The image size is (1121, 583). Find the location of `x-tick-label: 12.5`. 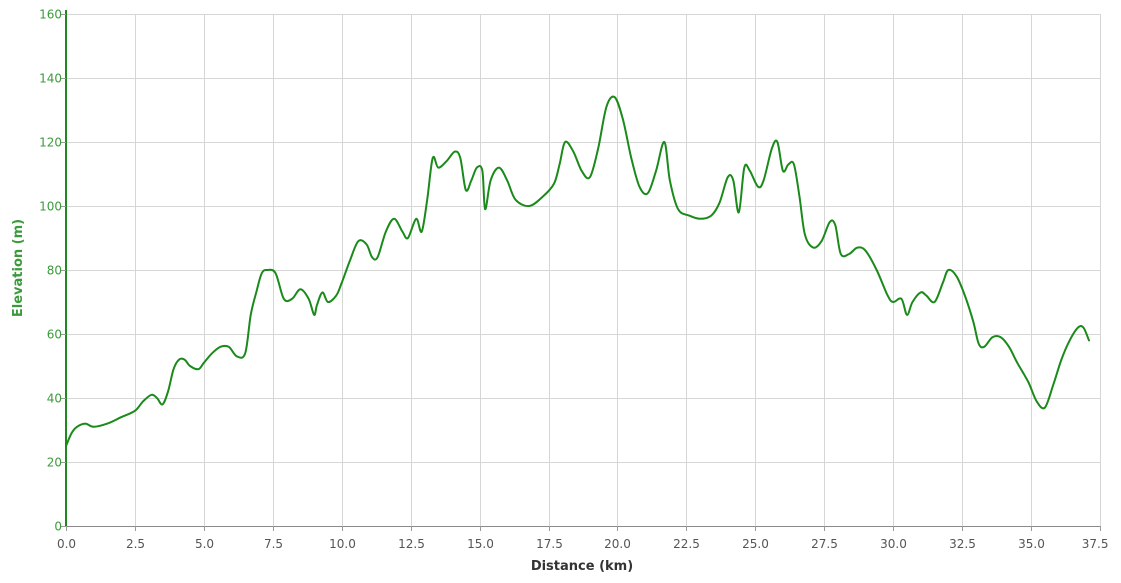

x-tick-label: 12.5 is located at coordinates (411, 544).